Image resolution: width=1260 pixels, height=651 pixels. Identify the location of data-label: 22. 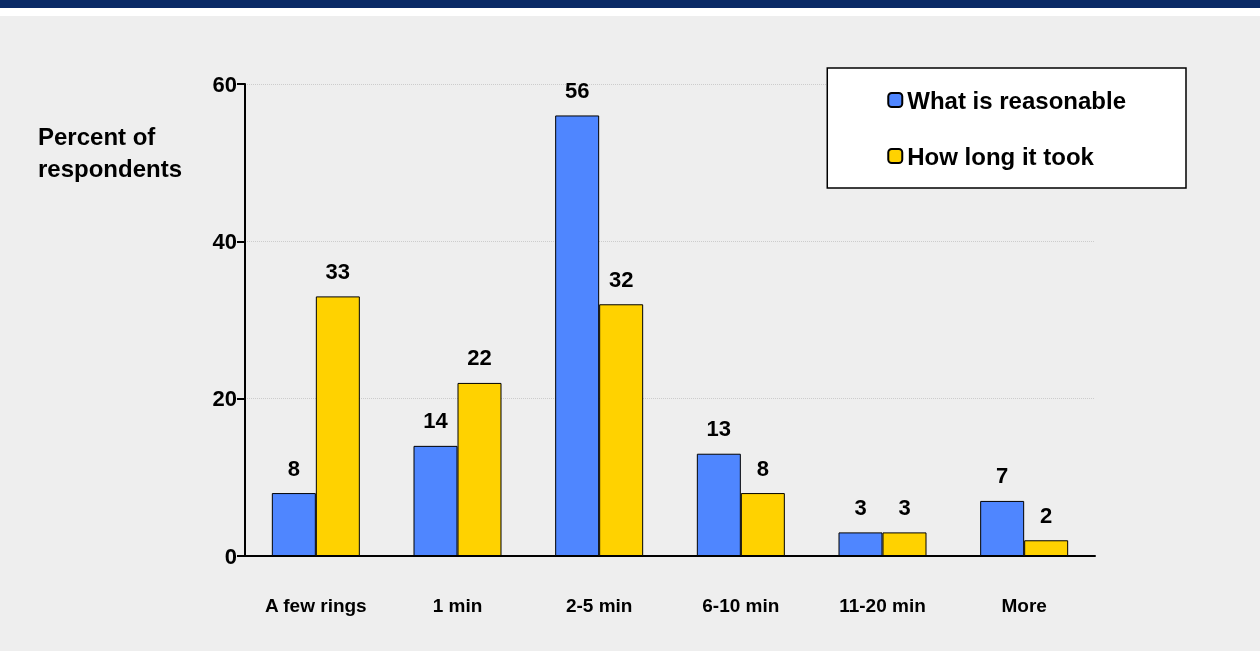
(479, 358).